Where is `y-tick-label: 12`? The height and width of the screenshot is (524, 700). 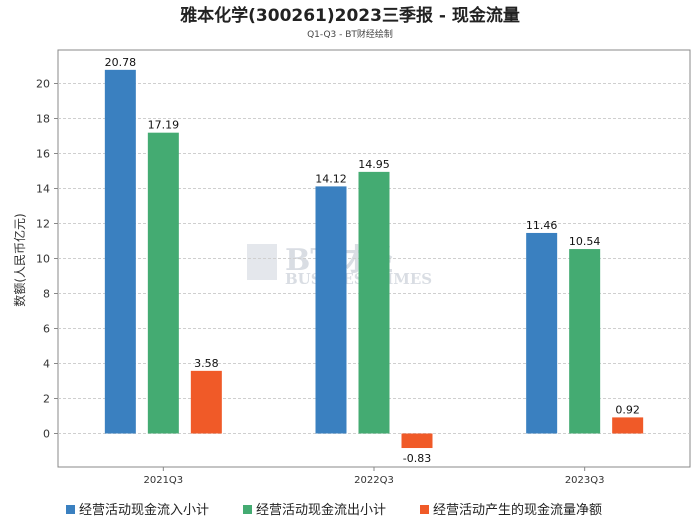
y-tick-label: 12 is located at coordinates (43, 224).